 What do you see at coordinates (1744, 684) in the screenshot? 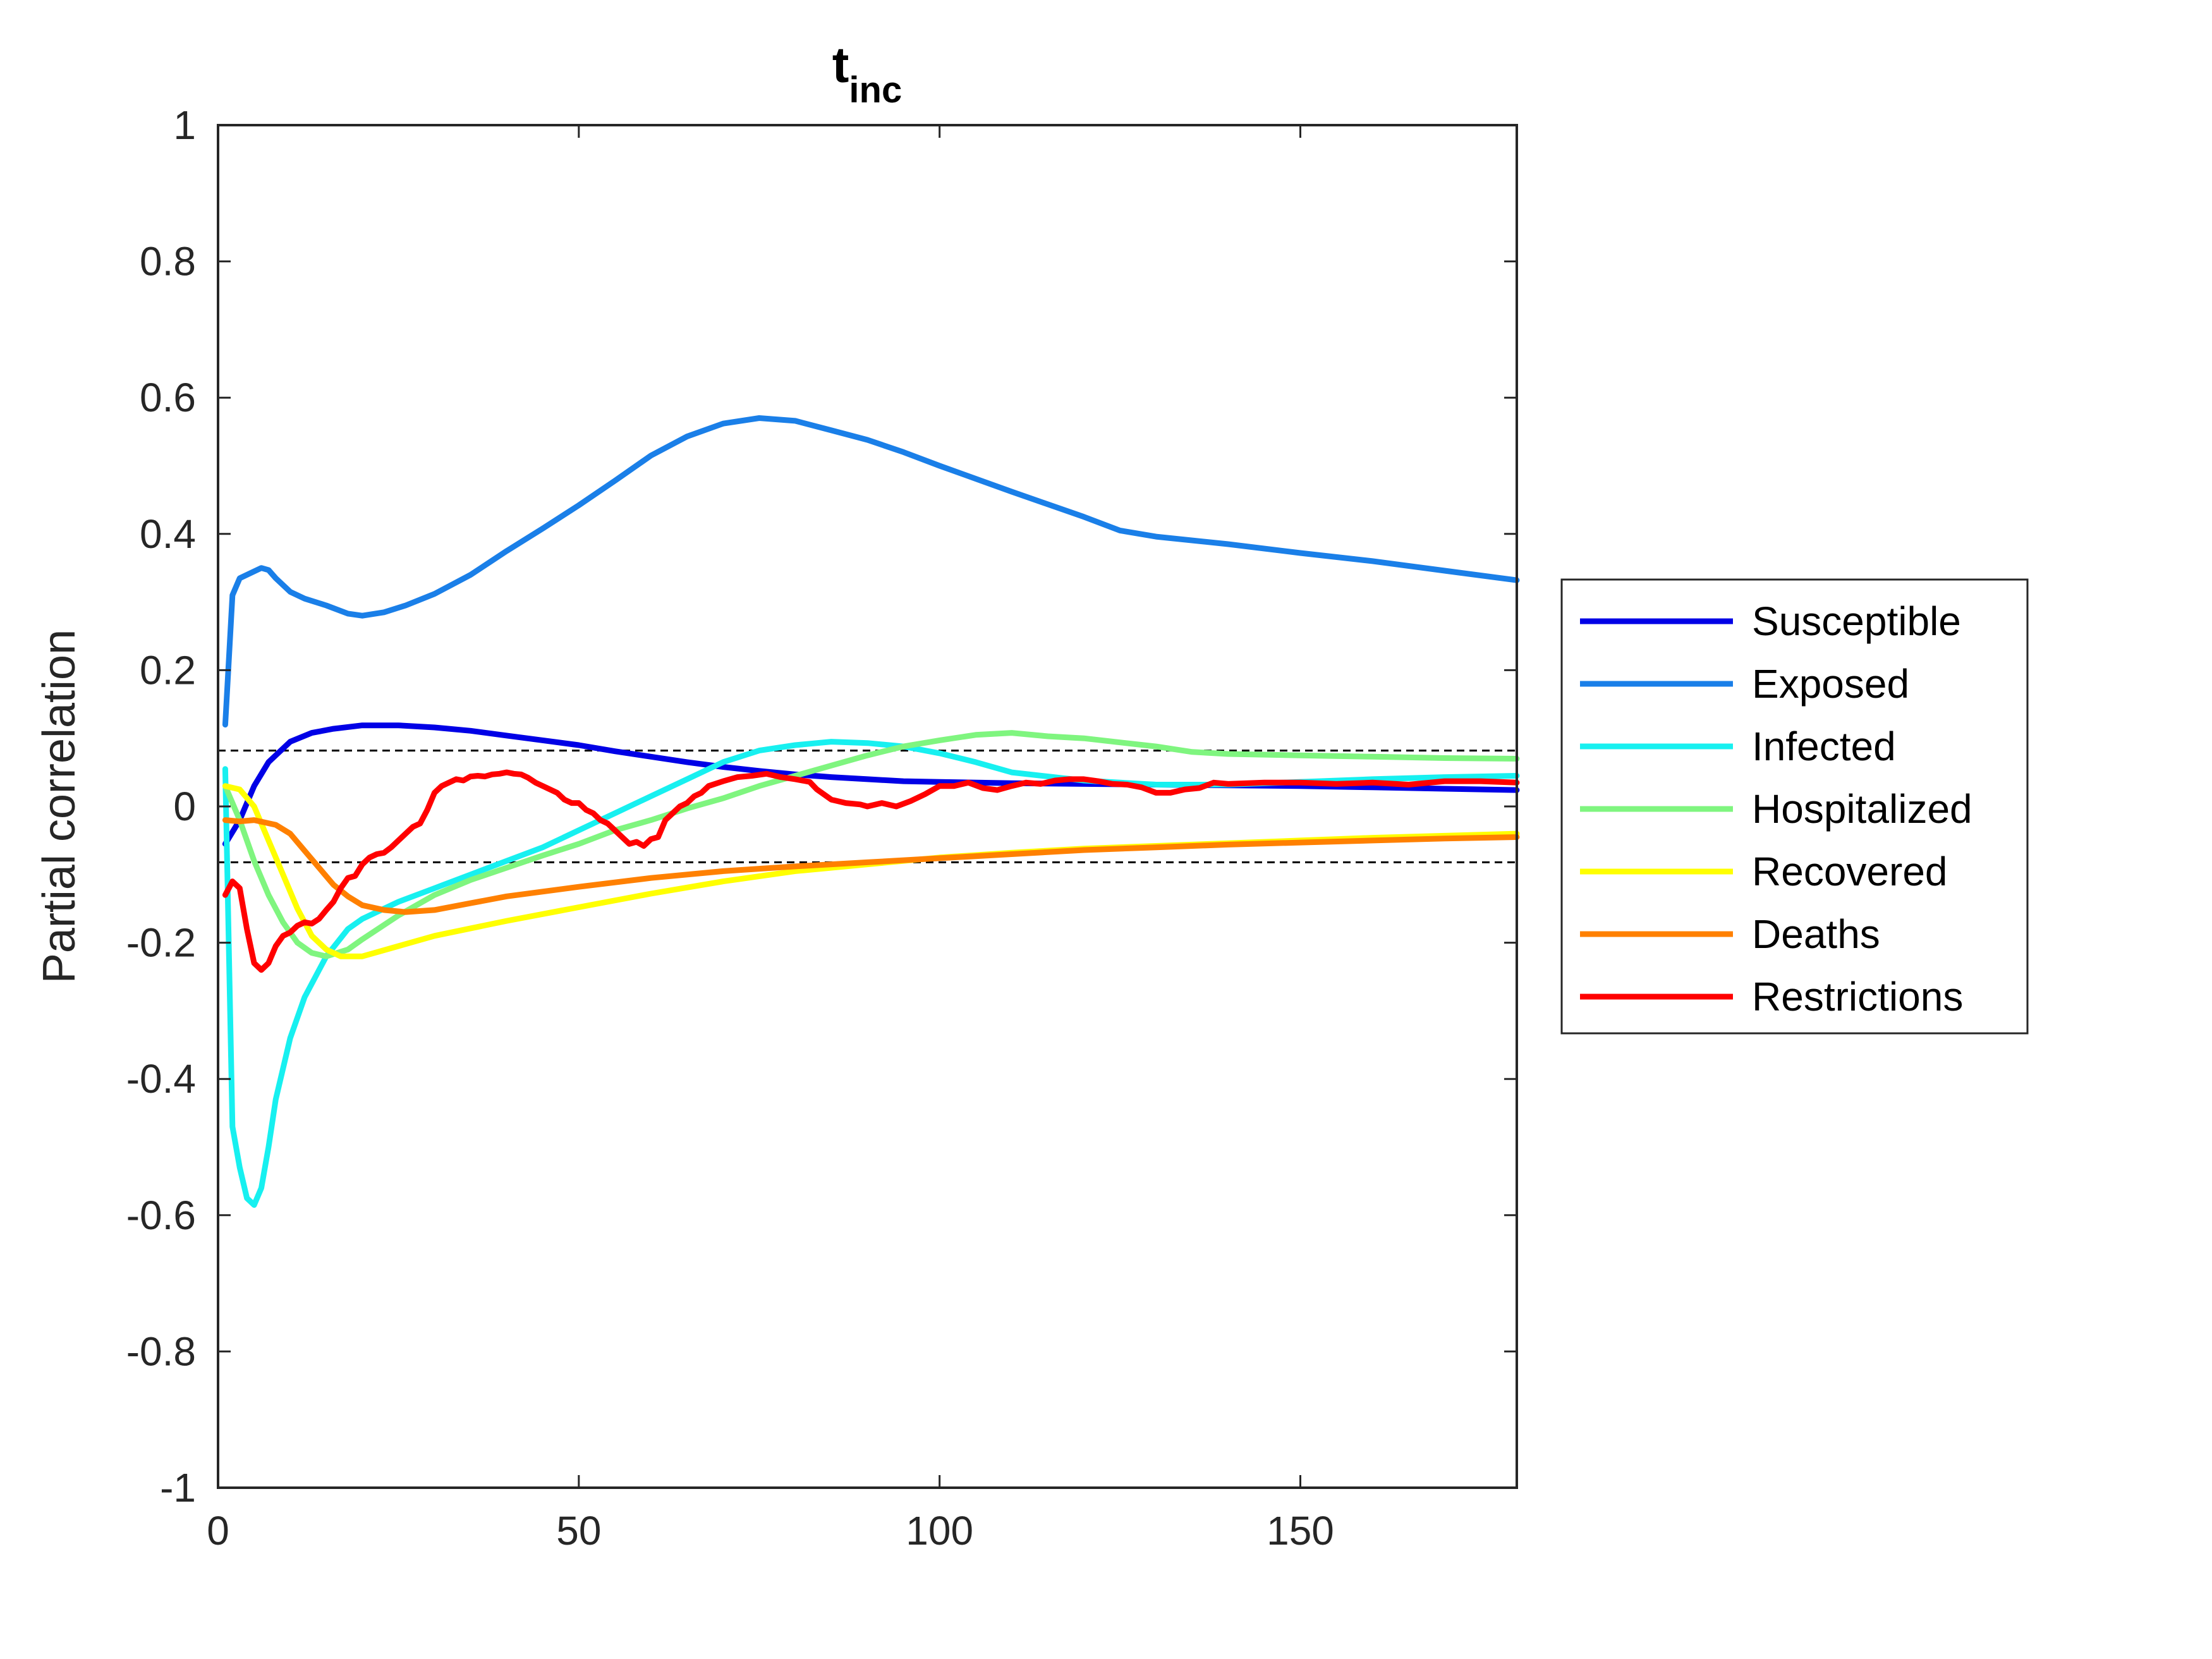
I see `legend-item-exposed: Exposed` at bounding box center [1744, 684].